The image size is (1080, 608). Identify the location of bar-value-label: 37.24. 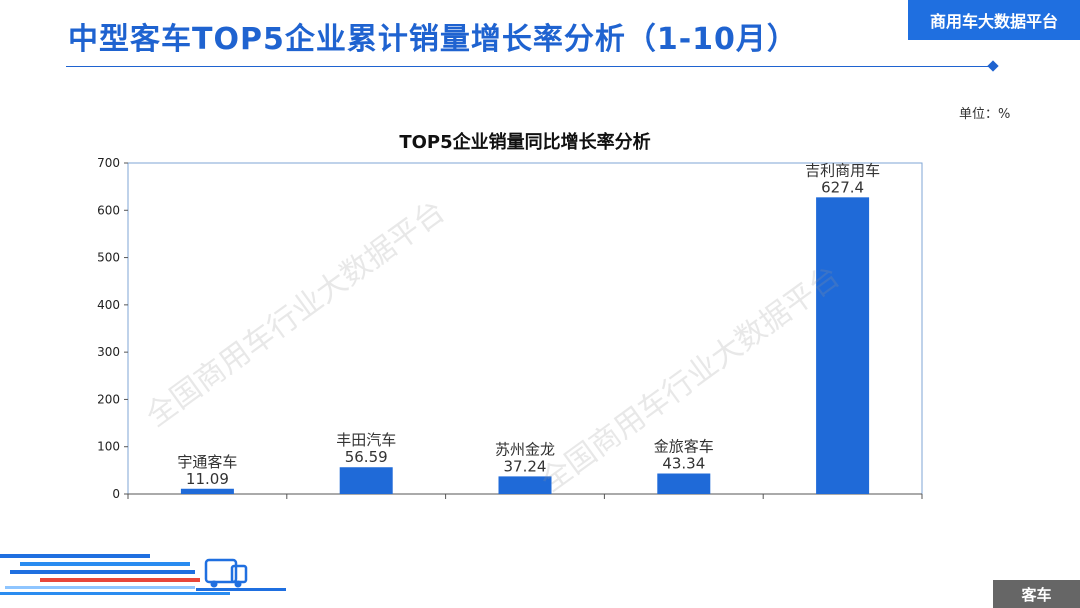
(525, 466).